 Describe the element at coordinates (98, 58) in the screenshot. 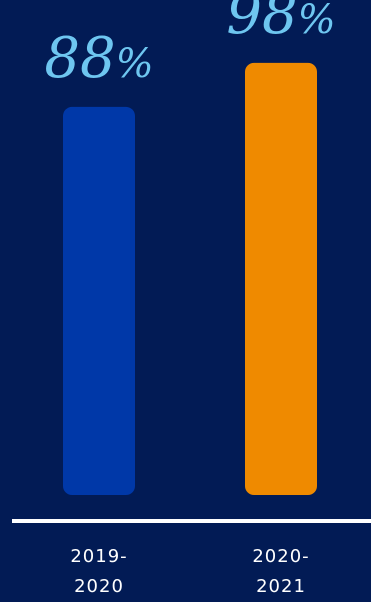

I see `value-label-0: 88%` at that location.